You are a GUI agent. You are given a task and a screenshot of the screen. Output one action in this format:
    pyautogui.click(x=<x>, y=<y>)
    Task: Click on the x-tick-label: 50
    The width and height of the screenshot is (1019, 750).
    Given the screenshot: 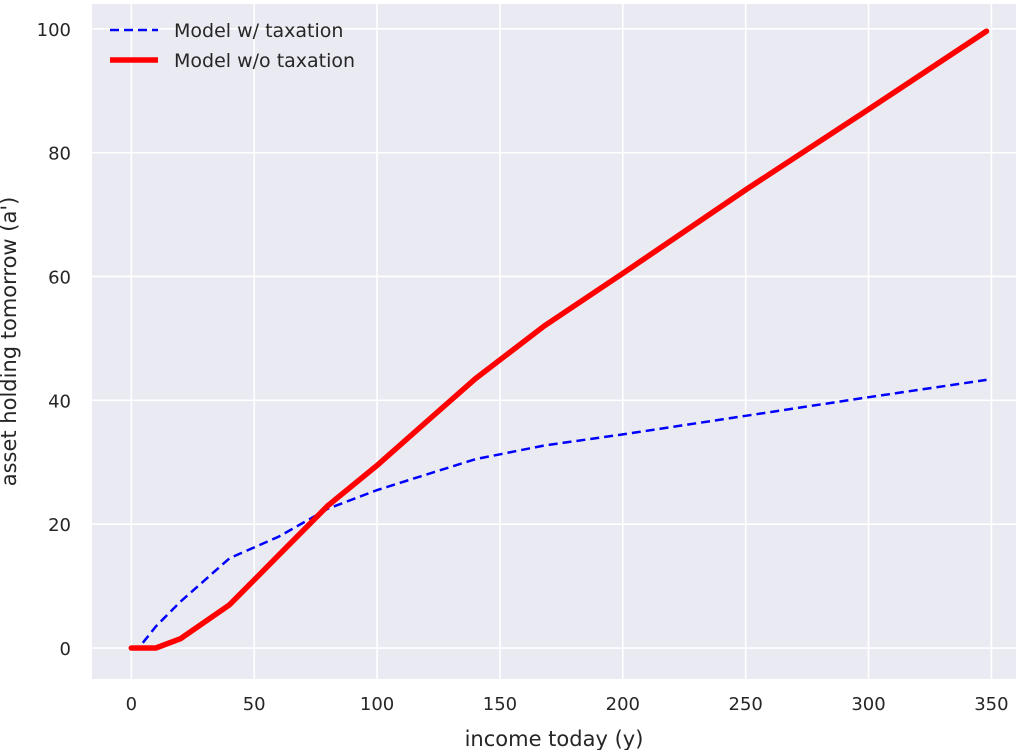 What is the action you would take?
    pyautogui.click(x=254, y=704)
    